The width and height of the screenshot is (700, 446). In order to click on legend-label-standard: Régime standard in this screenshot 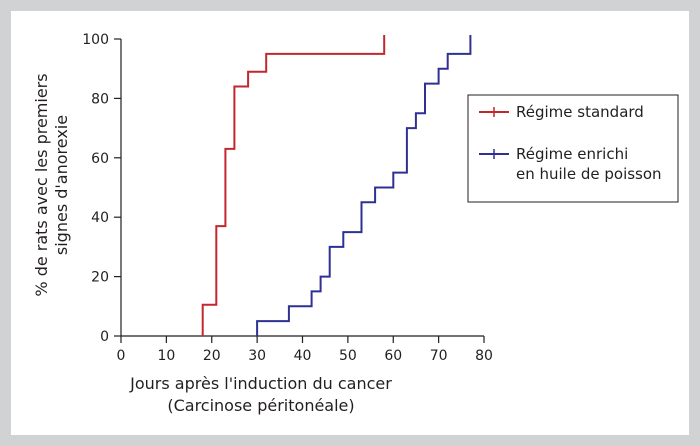, I will do `click(580, 112)`.